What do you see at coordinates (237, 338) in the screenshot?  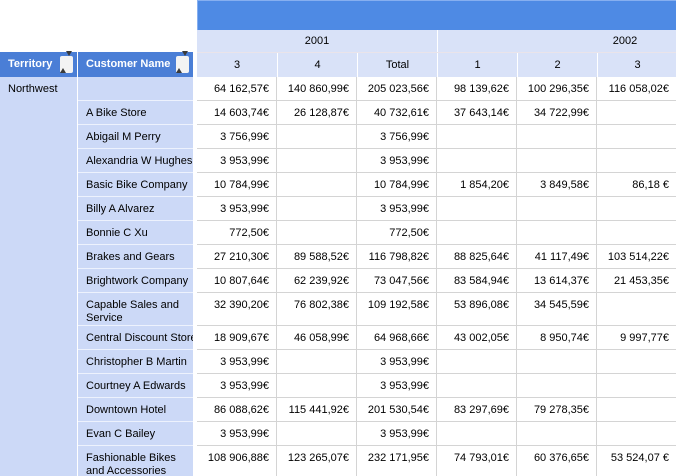 I see `value-cell: 18 909,67€` at bounding box center [237, 338].